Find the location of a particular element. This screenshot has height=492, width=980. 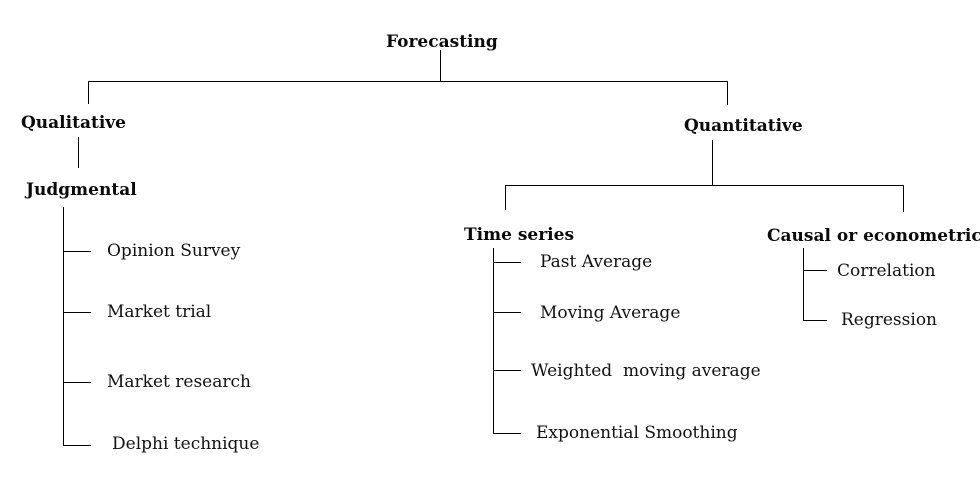

causal-drop-line is located at coordinates (903, 198).